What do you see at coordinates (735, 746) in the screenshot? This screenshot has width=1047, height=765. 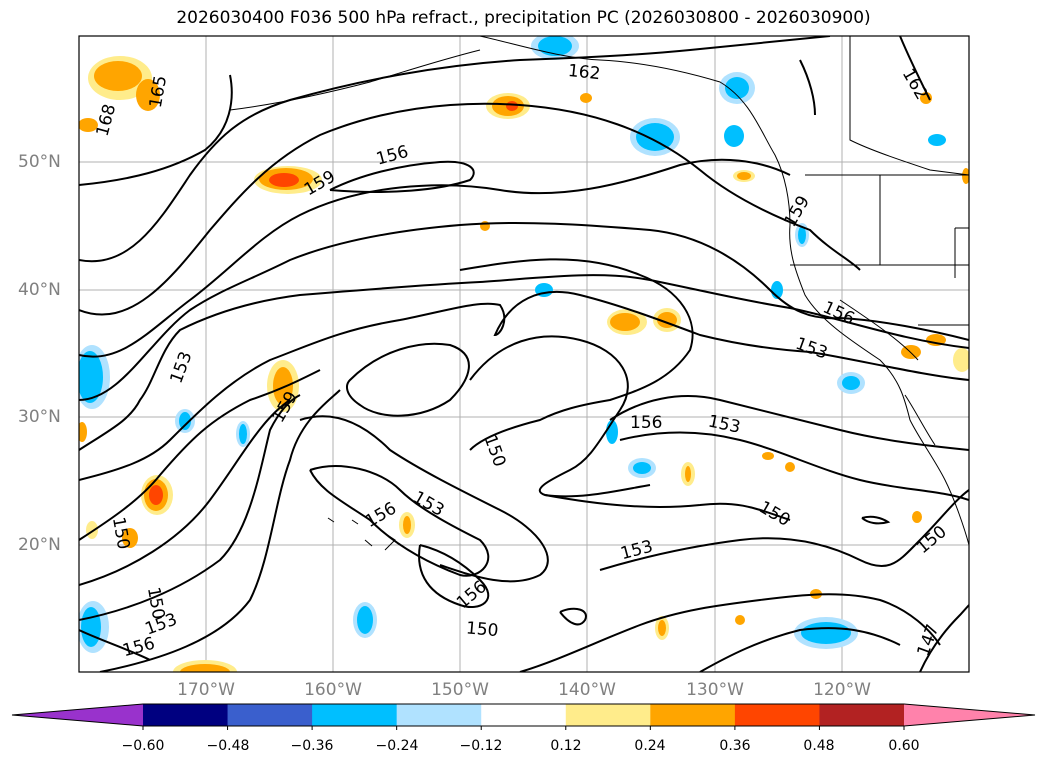 I see `colorbar-tick-label: 0.36` at bounding box center [735, 746].